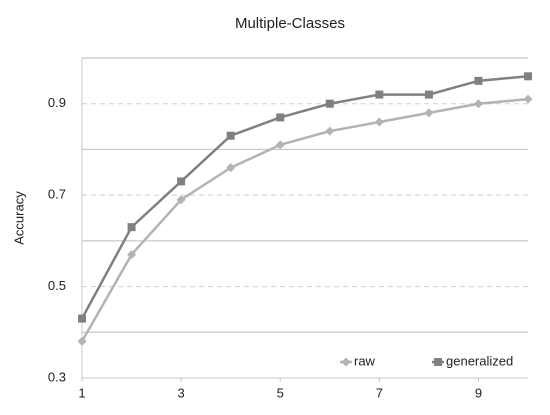 Image resolution: width=550 pixels, height=415 pixels. Describe the element at coordinates (81, 392) in the screenshot. I see `x-tick-label: 1` at that location.